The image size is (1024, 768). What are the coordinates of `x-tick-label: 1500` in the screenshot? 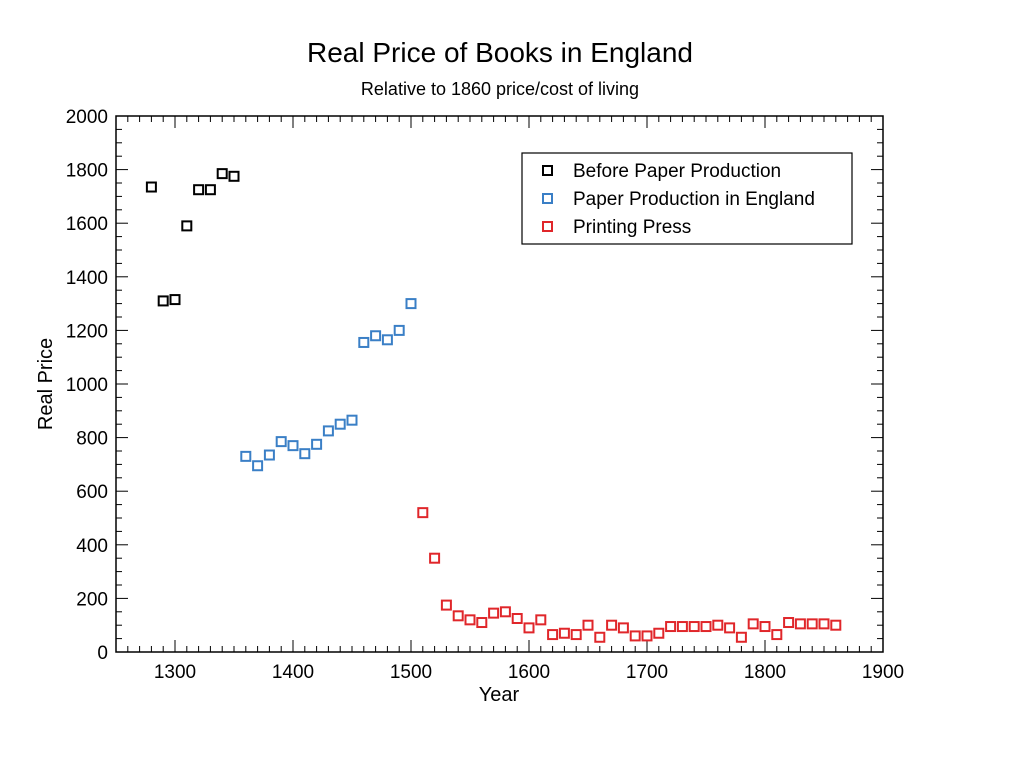 It's located at (411, 672).